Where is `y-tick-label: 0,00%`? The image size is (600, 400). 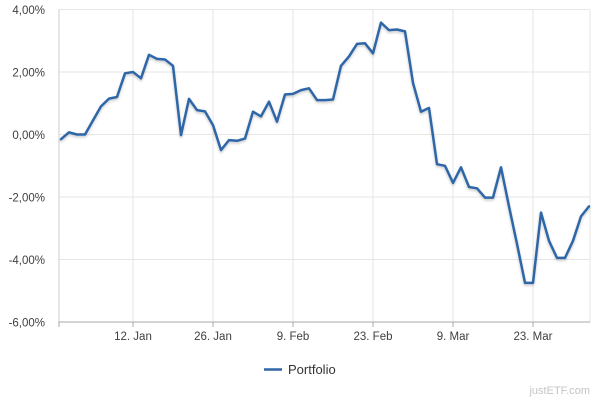 y-tick-label: 0,00% is located at coordinates (28, 136).